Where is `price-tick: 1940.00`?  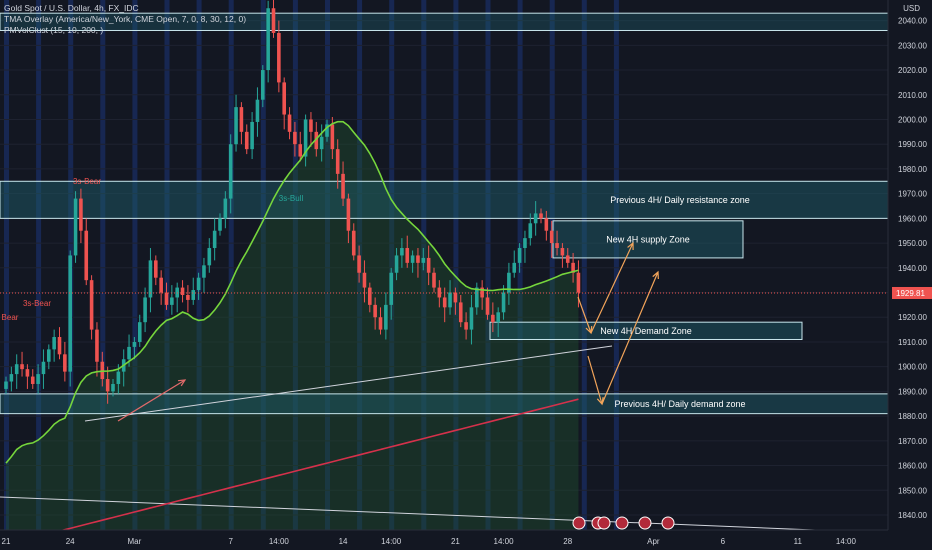 price-tick: 1940.00 is located at coordinates (912, 268).